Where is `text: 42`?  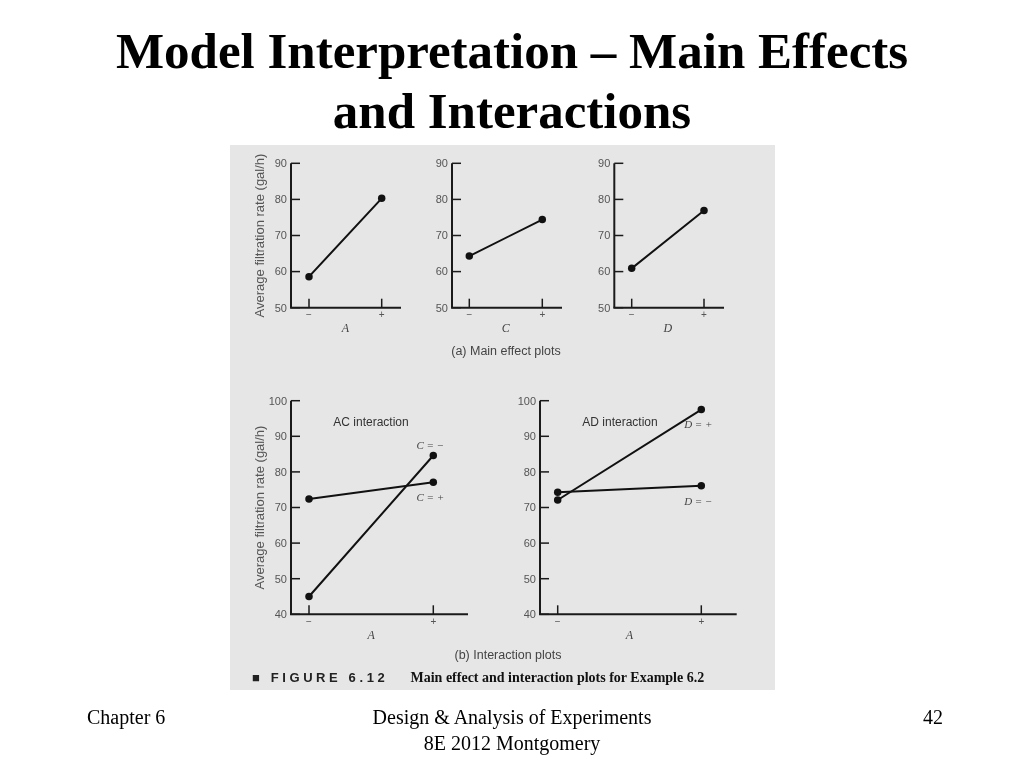 text: 42 is located at coordinates (933, 717).